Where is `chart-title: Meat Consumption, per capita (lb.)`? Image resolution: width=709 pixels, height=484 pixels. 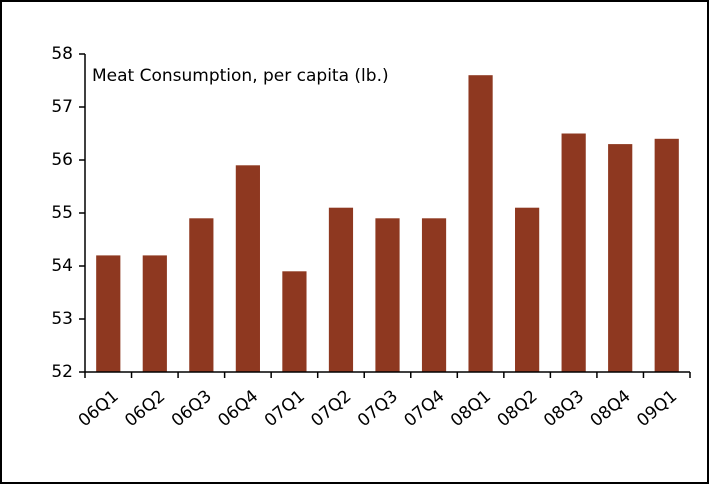 chart-title: Meat Consumption, per capita (lb.) is located at coordinates (240, 76).